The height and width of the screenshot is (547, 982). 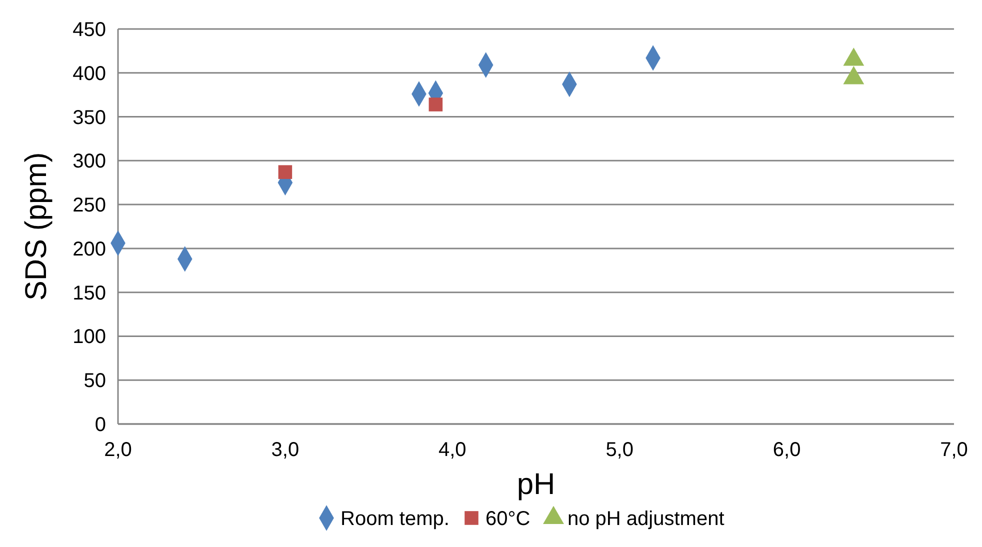 What do you see at coordinates (646, 519) in the screenshot?
I see `legend-label: no pH adjustment` at bounding box center [646, 519].